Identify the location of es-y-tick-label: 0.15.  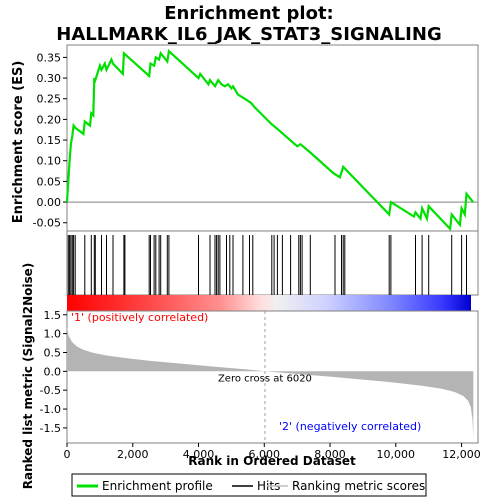
(49, 140).